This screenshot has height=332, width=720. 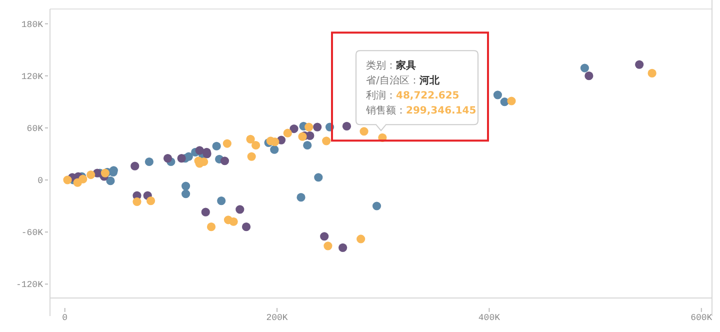 I want to click on x-tick-label: 600K, so click(x=701, y=318).